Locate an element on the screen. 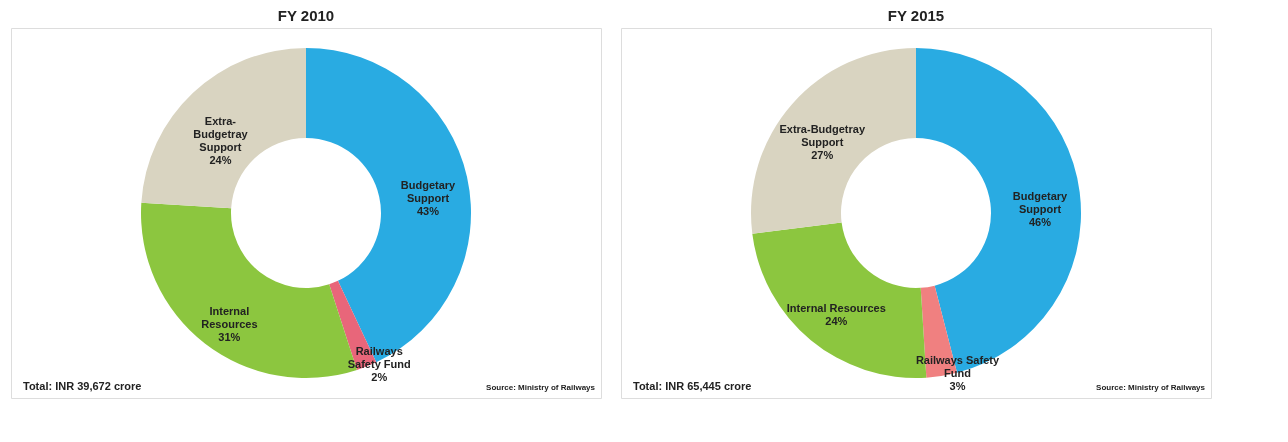 Image resolution: width=1288 pixels, height=442 pixels. data-label: 46% is located at coordinates (1040, 222).